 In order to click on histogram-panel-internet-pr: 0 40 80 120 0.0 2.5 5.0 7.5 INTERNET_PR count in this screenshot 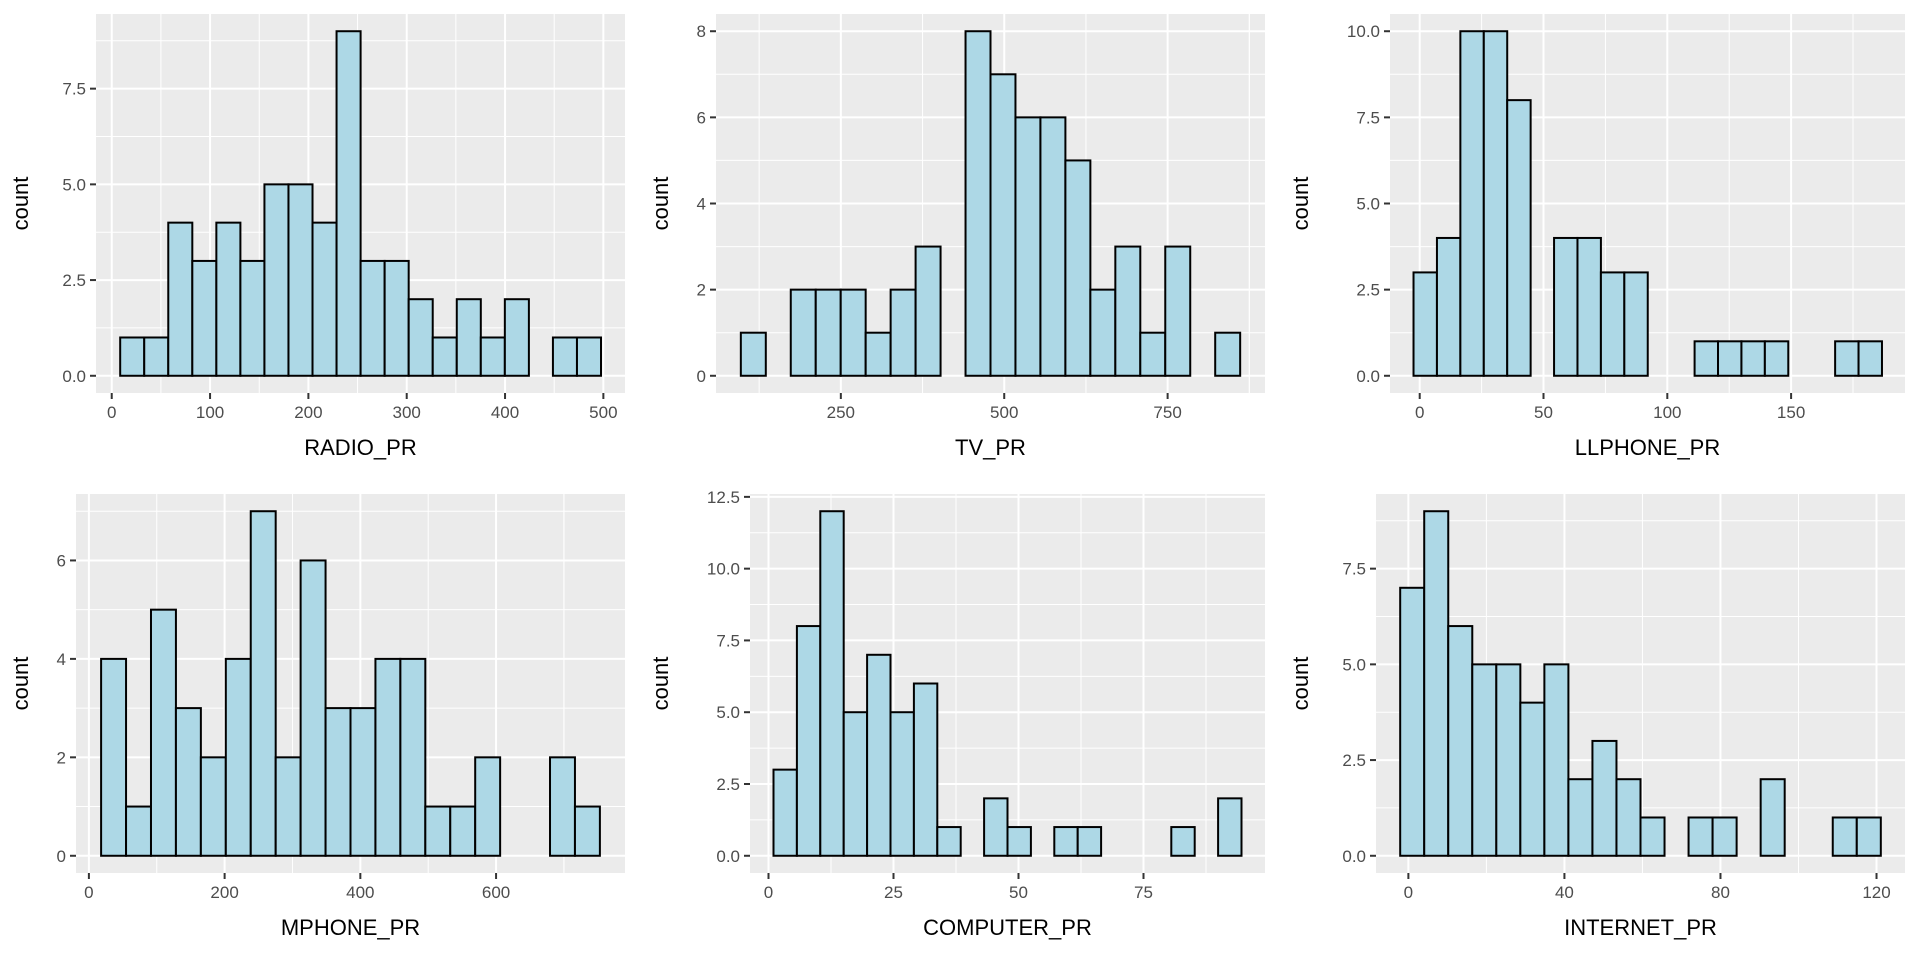, I will do `click(1596, 717)`.